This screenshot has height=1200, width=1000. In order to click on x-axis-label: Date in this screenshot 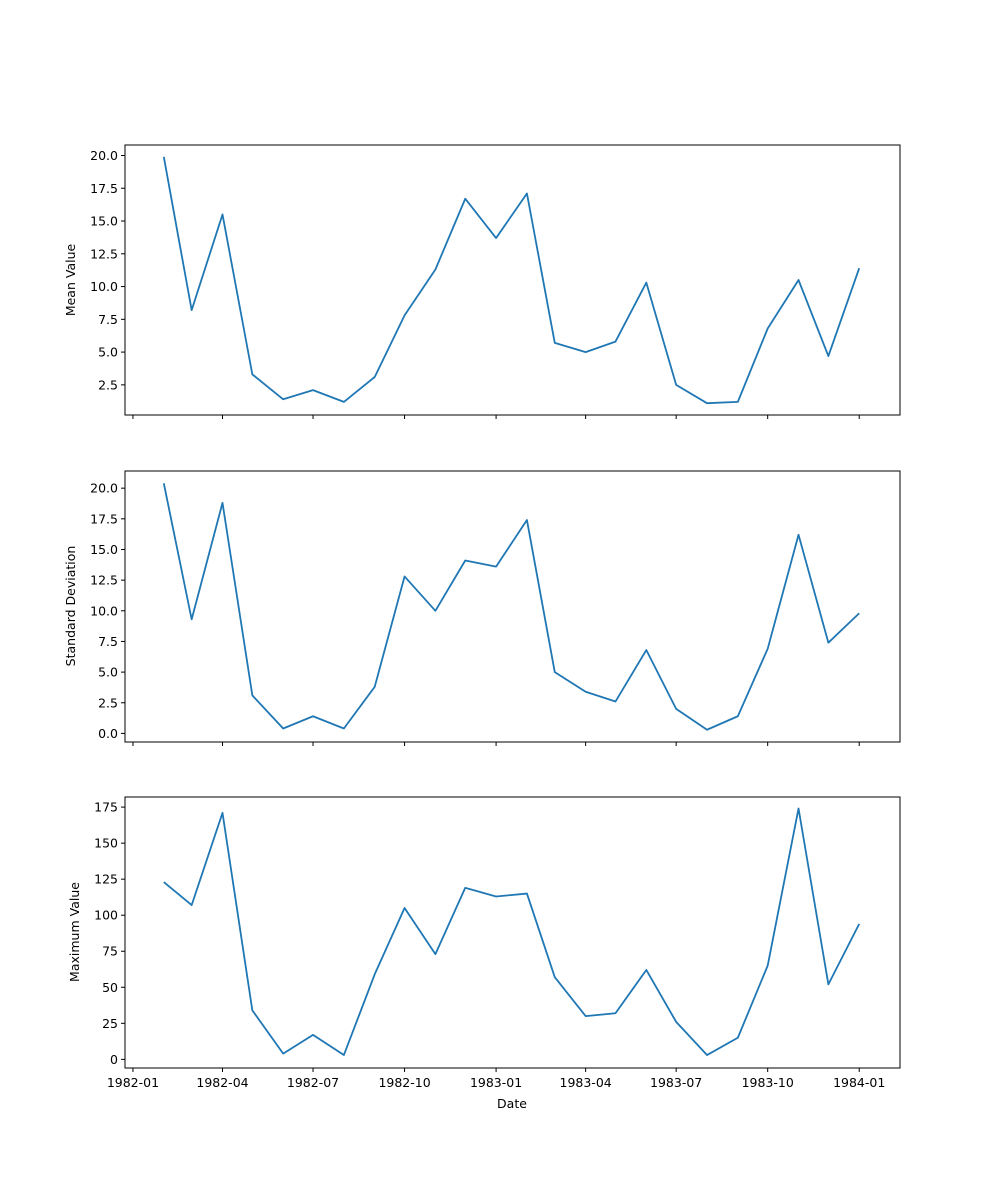, I will do `click(512, 1103)`.